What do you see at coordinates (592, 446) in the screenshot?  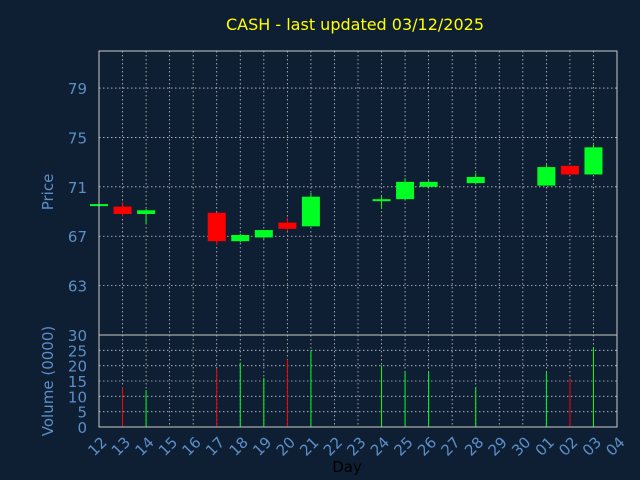 I see `x-tick-label: 03` at bounding box center [592, 446].